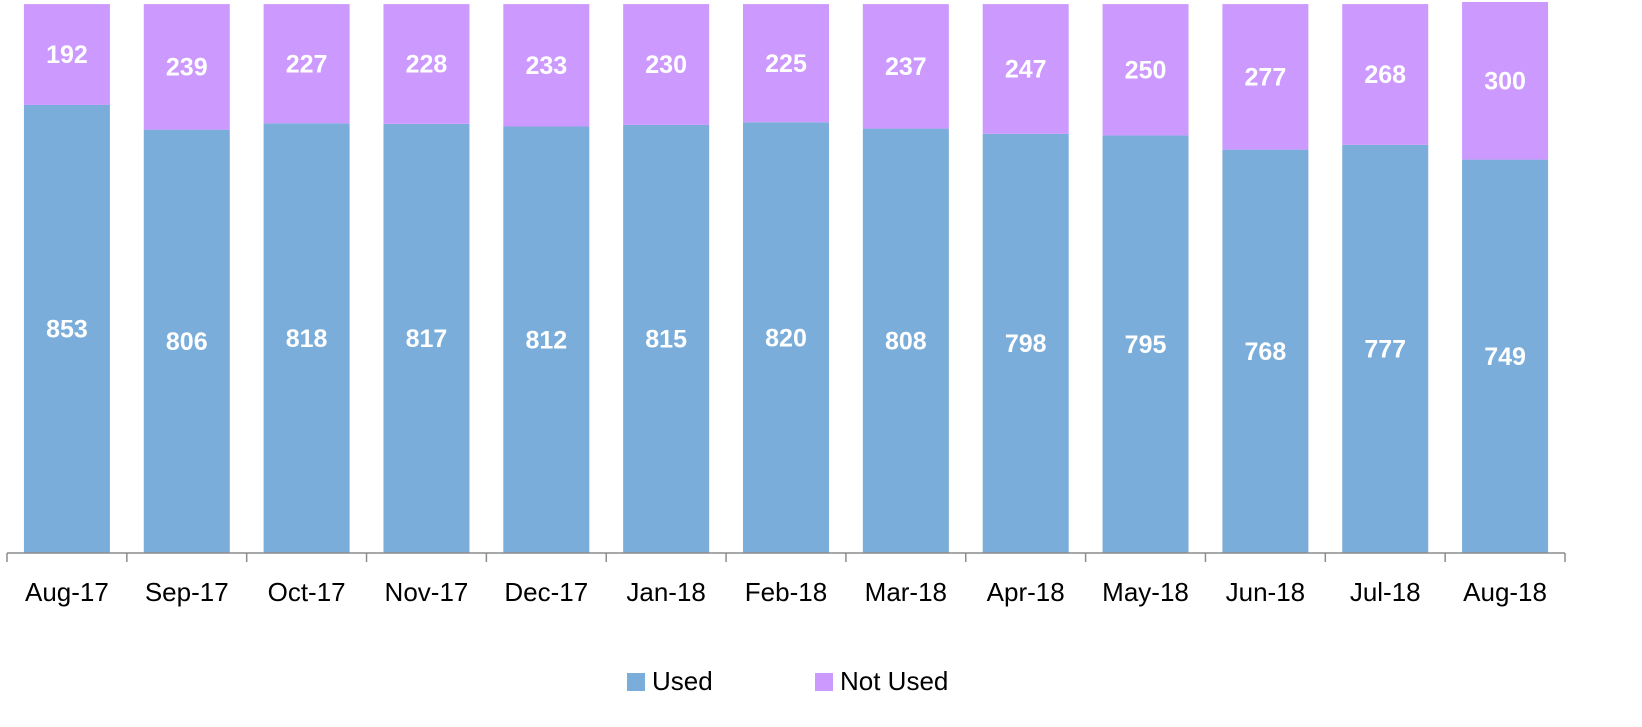 This screenshot has height=727, width=1642. I want to click on data-label: 798, so click(1026, 344).